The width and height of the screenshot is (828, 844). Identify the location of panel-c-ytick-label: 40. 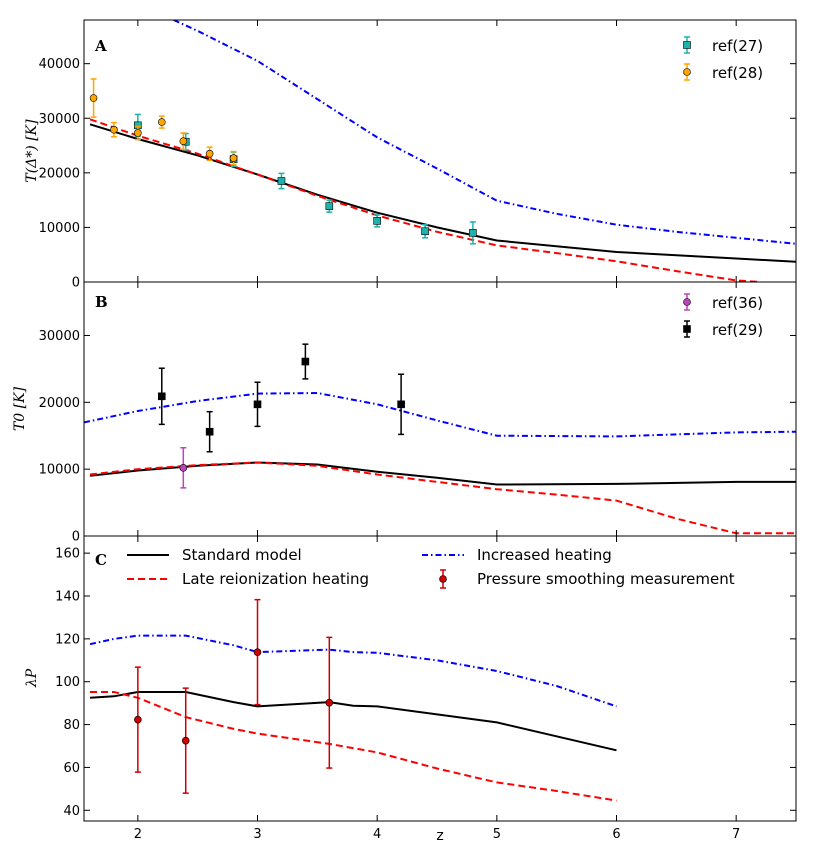
(71, 811).